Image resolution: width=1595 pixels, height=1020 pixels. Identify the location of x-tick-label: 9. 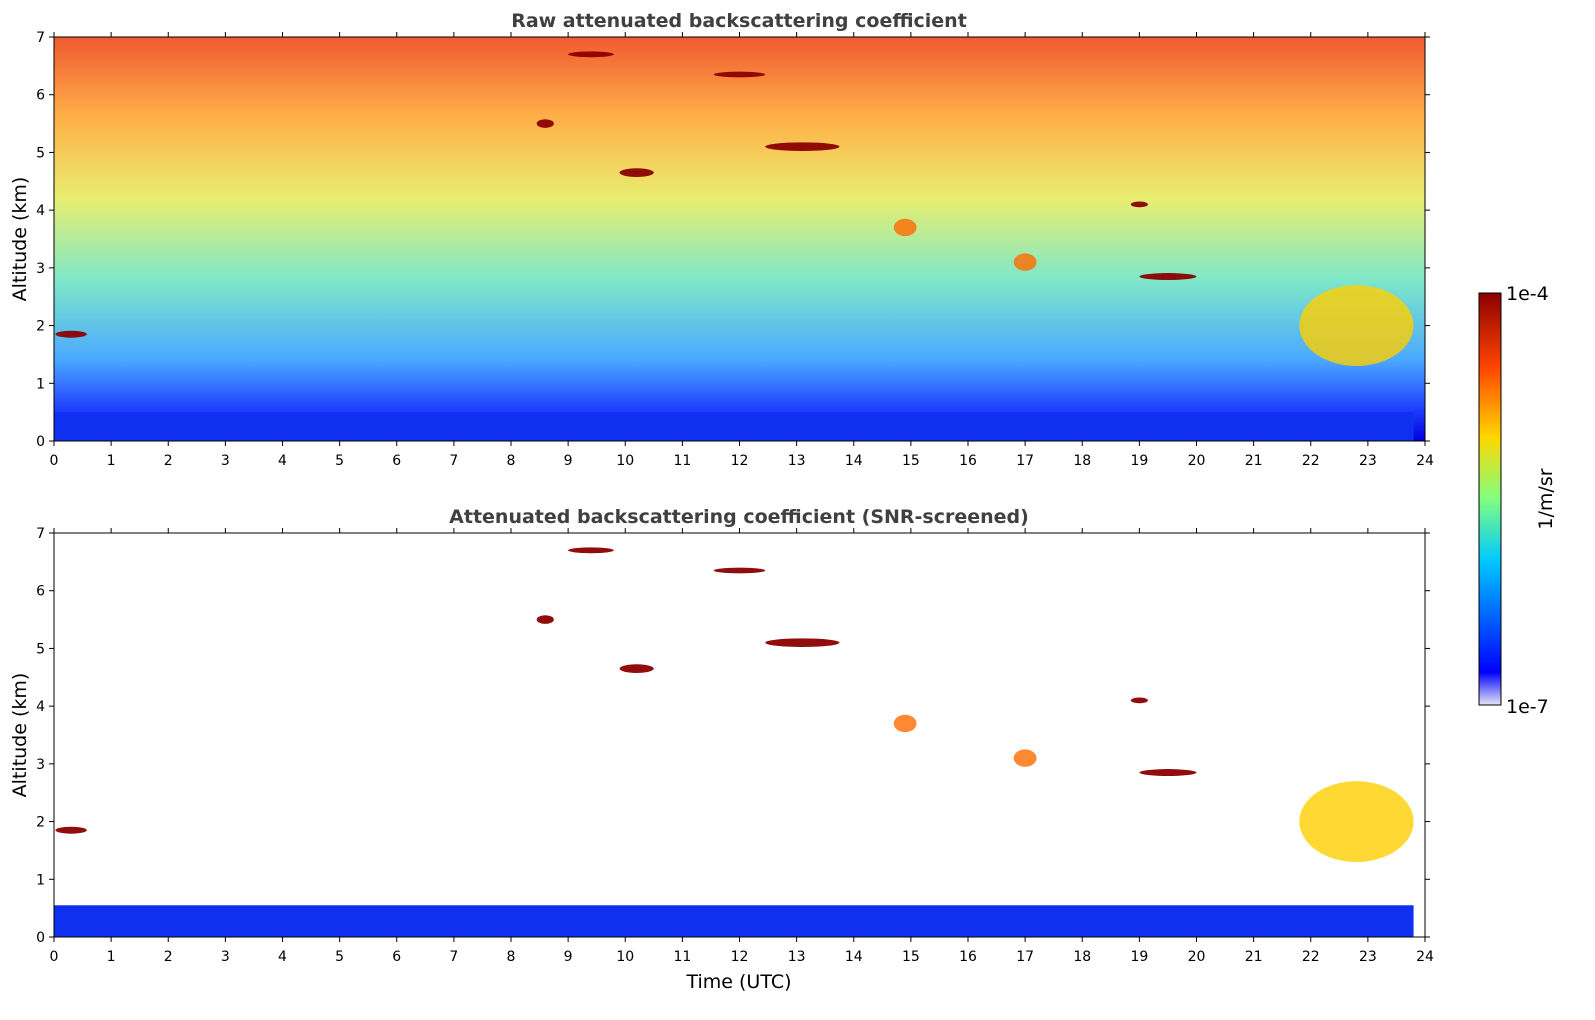
(568, 461).